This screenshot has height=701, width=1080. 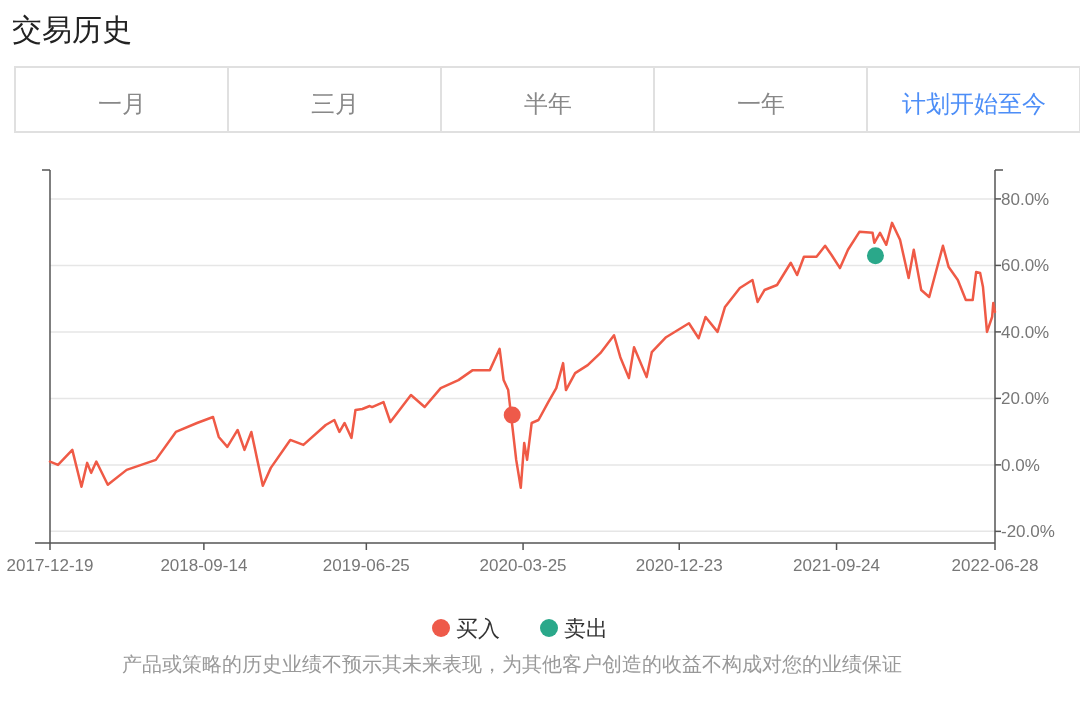 What do you see at coordinates (50, 565) in the screenshot?
I see `x-tick-label: 2017-12-19` at bounding box center [50, 565].